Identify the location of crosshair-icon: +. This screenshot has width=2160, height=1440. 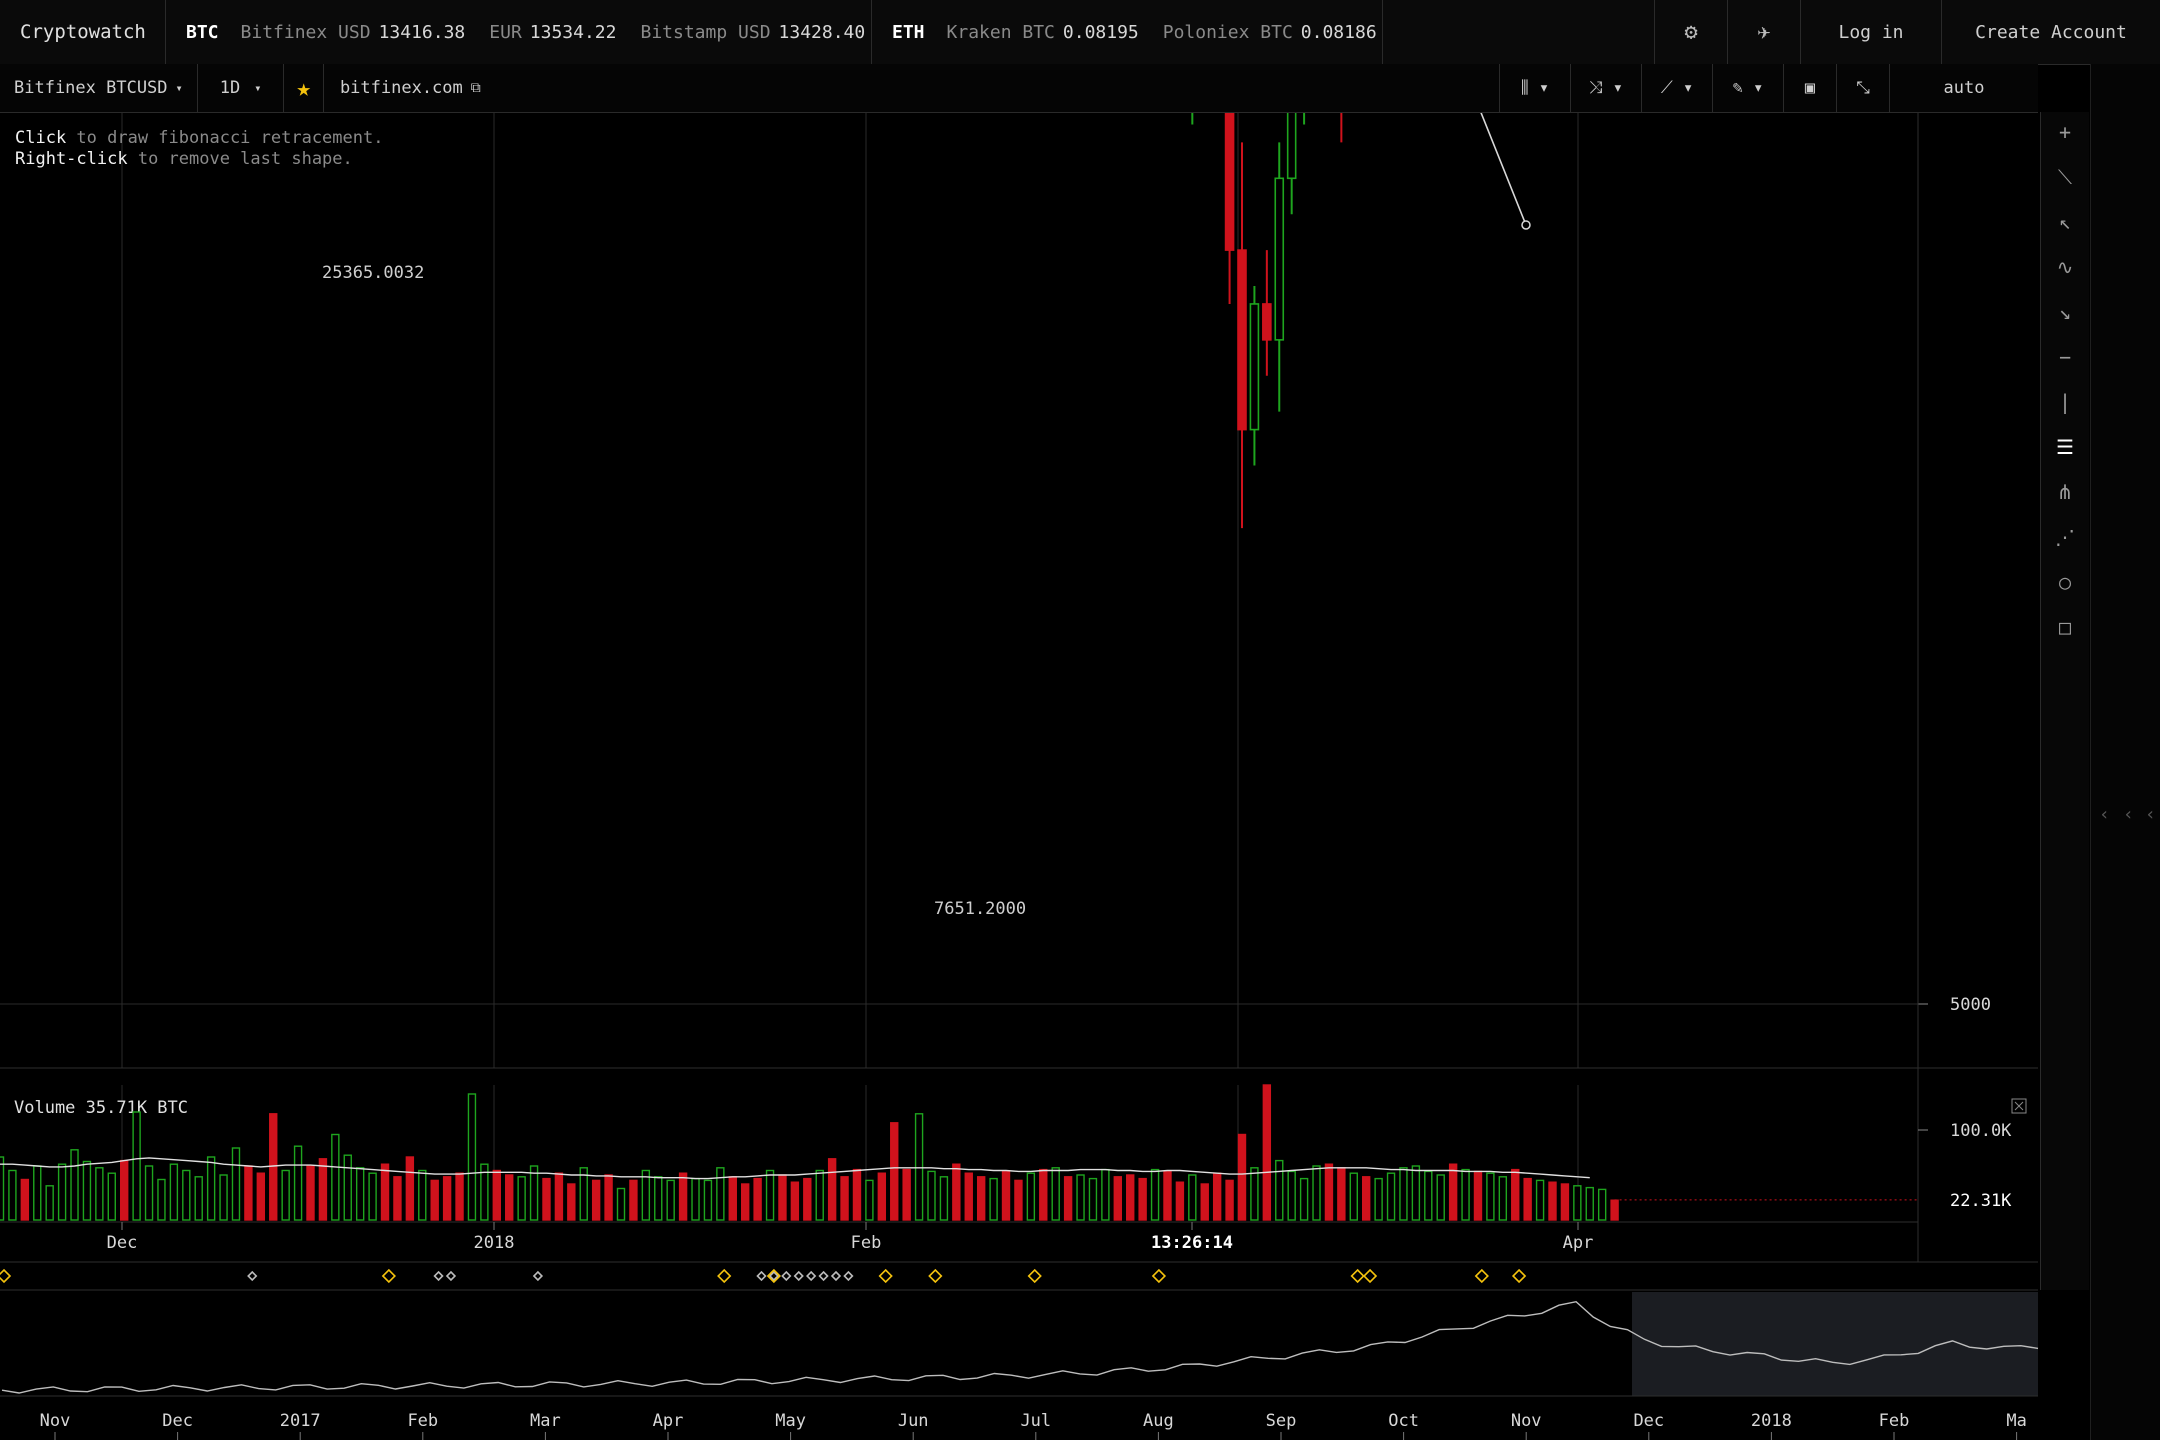
(2065, 132).